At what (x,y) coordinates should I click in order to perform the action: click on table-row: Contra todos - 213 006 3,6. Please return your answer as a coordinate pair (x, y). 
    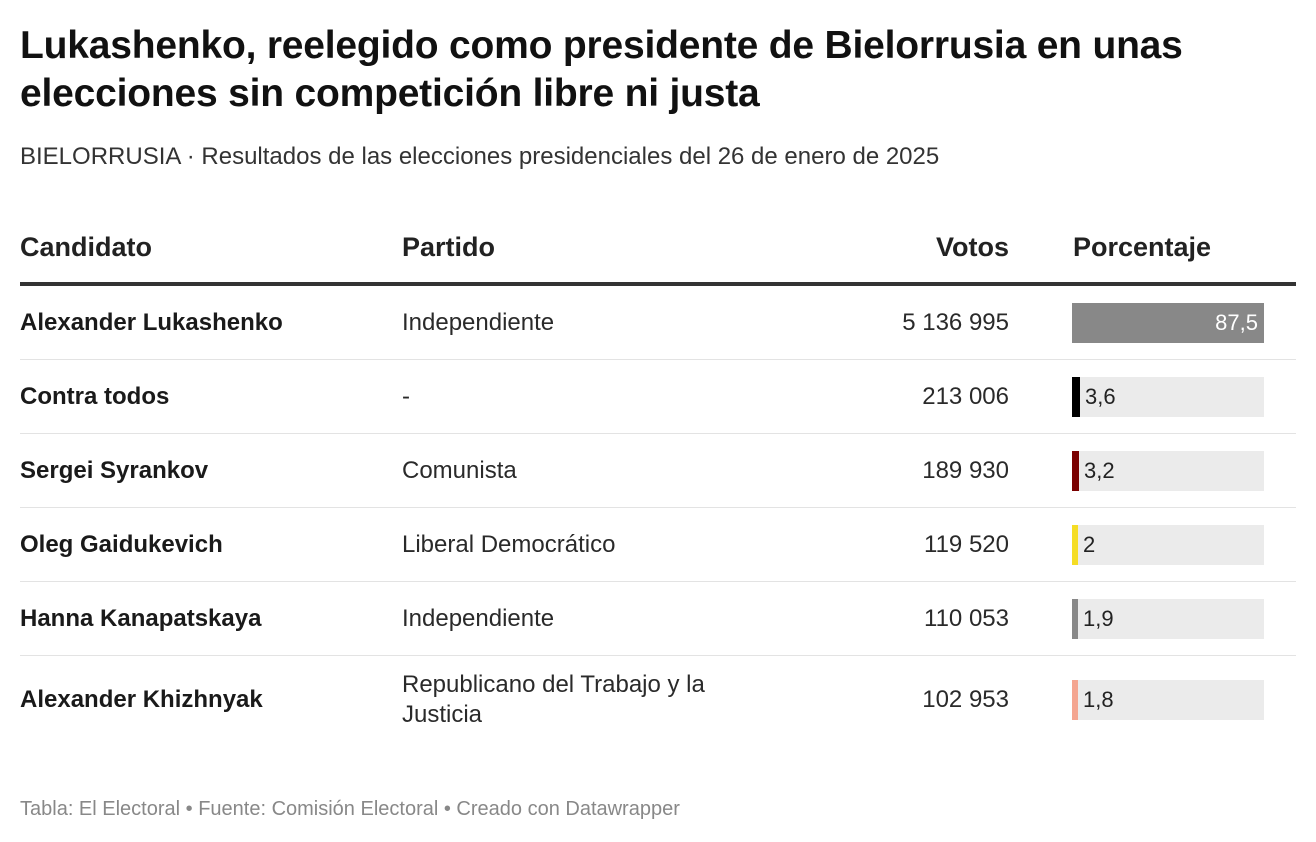
    Looking at the image, I should click on (658, 397).